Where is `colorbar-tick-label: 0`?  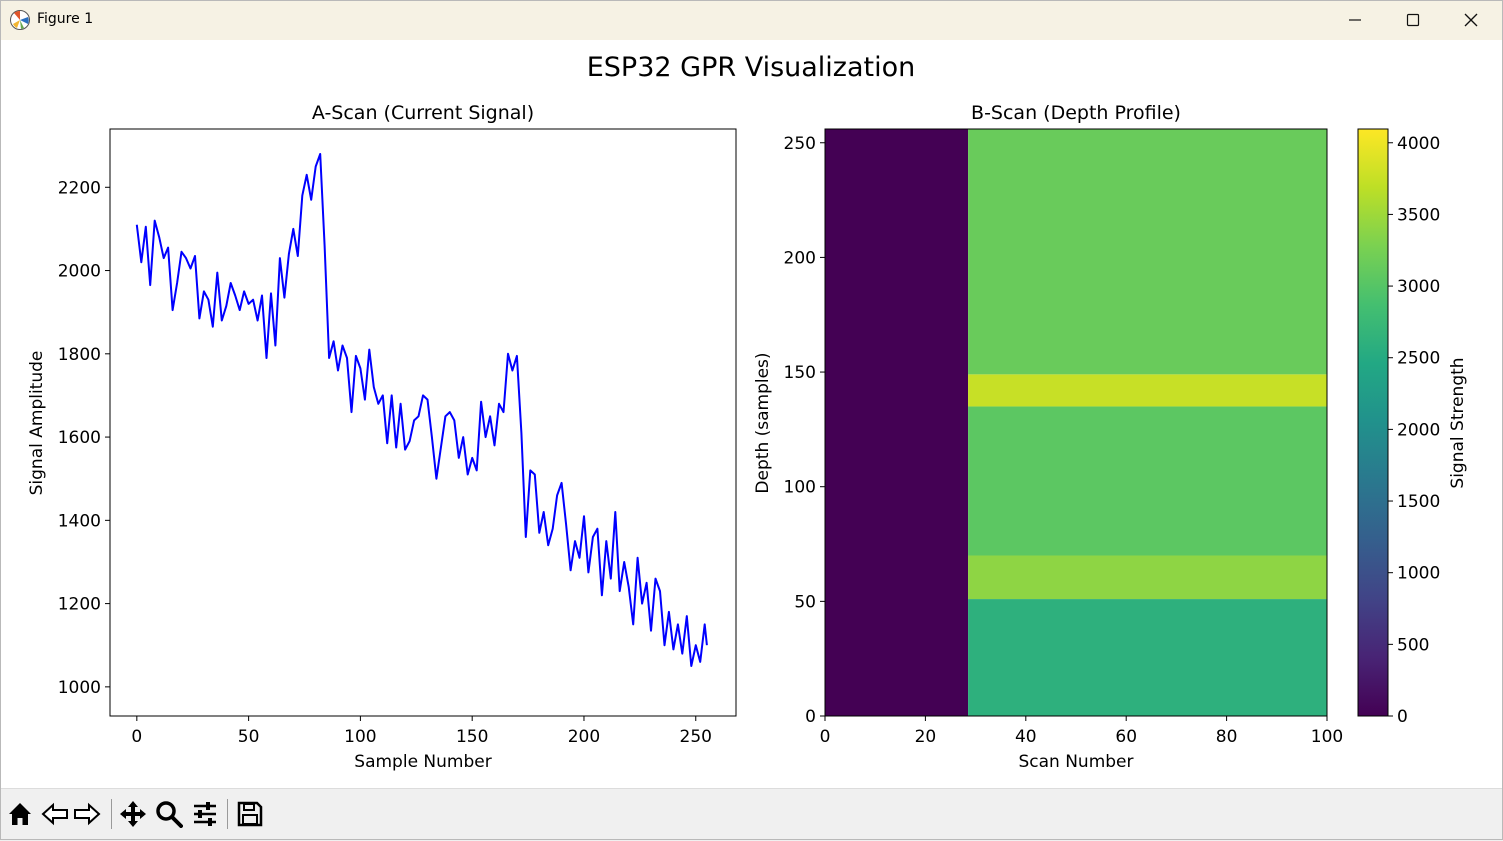
colorbar-tick-label: 0 is located at coordinates (1402, 717).